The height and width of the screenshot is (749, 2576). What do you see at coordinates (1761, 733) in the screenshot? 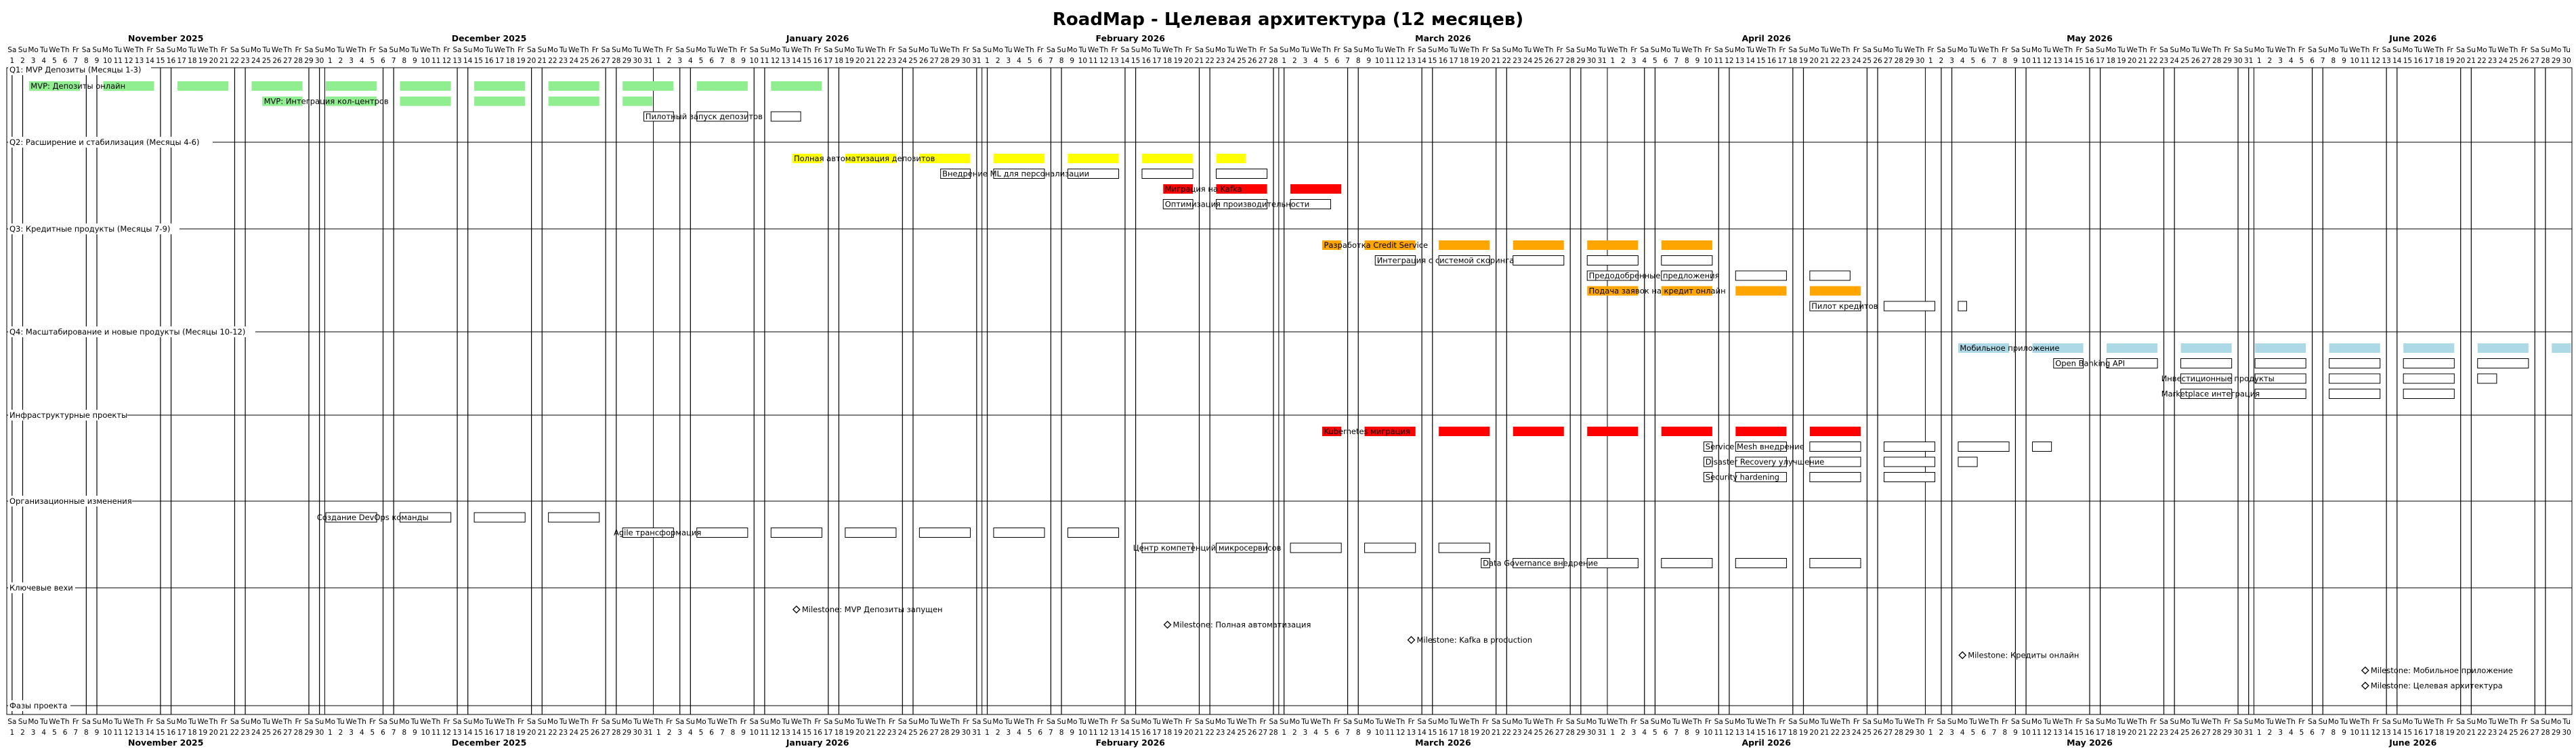
I see `day-tick-label: 15` at bounding box center [1761, 733].